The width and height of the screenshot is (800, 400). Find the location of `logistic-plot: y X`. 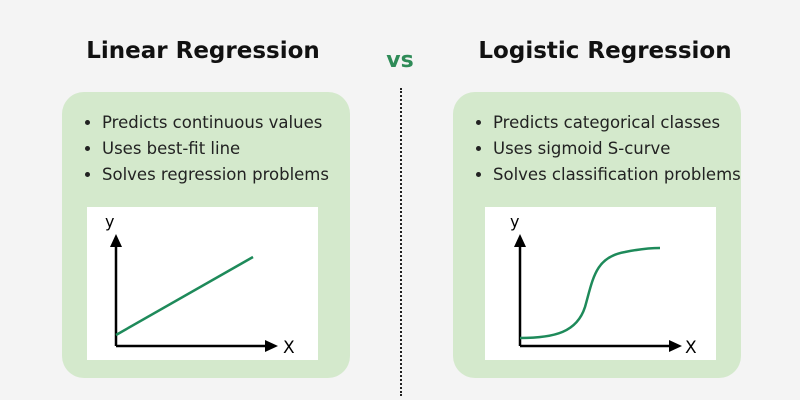

logistic-plot: y X is located at coordinates (600, 283).